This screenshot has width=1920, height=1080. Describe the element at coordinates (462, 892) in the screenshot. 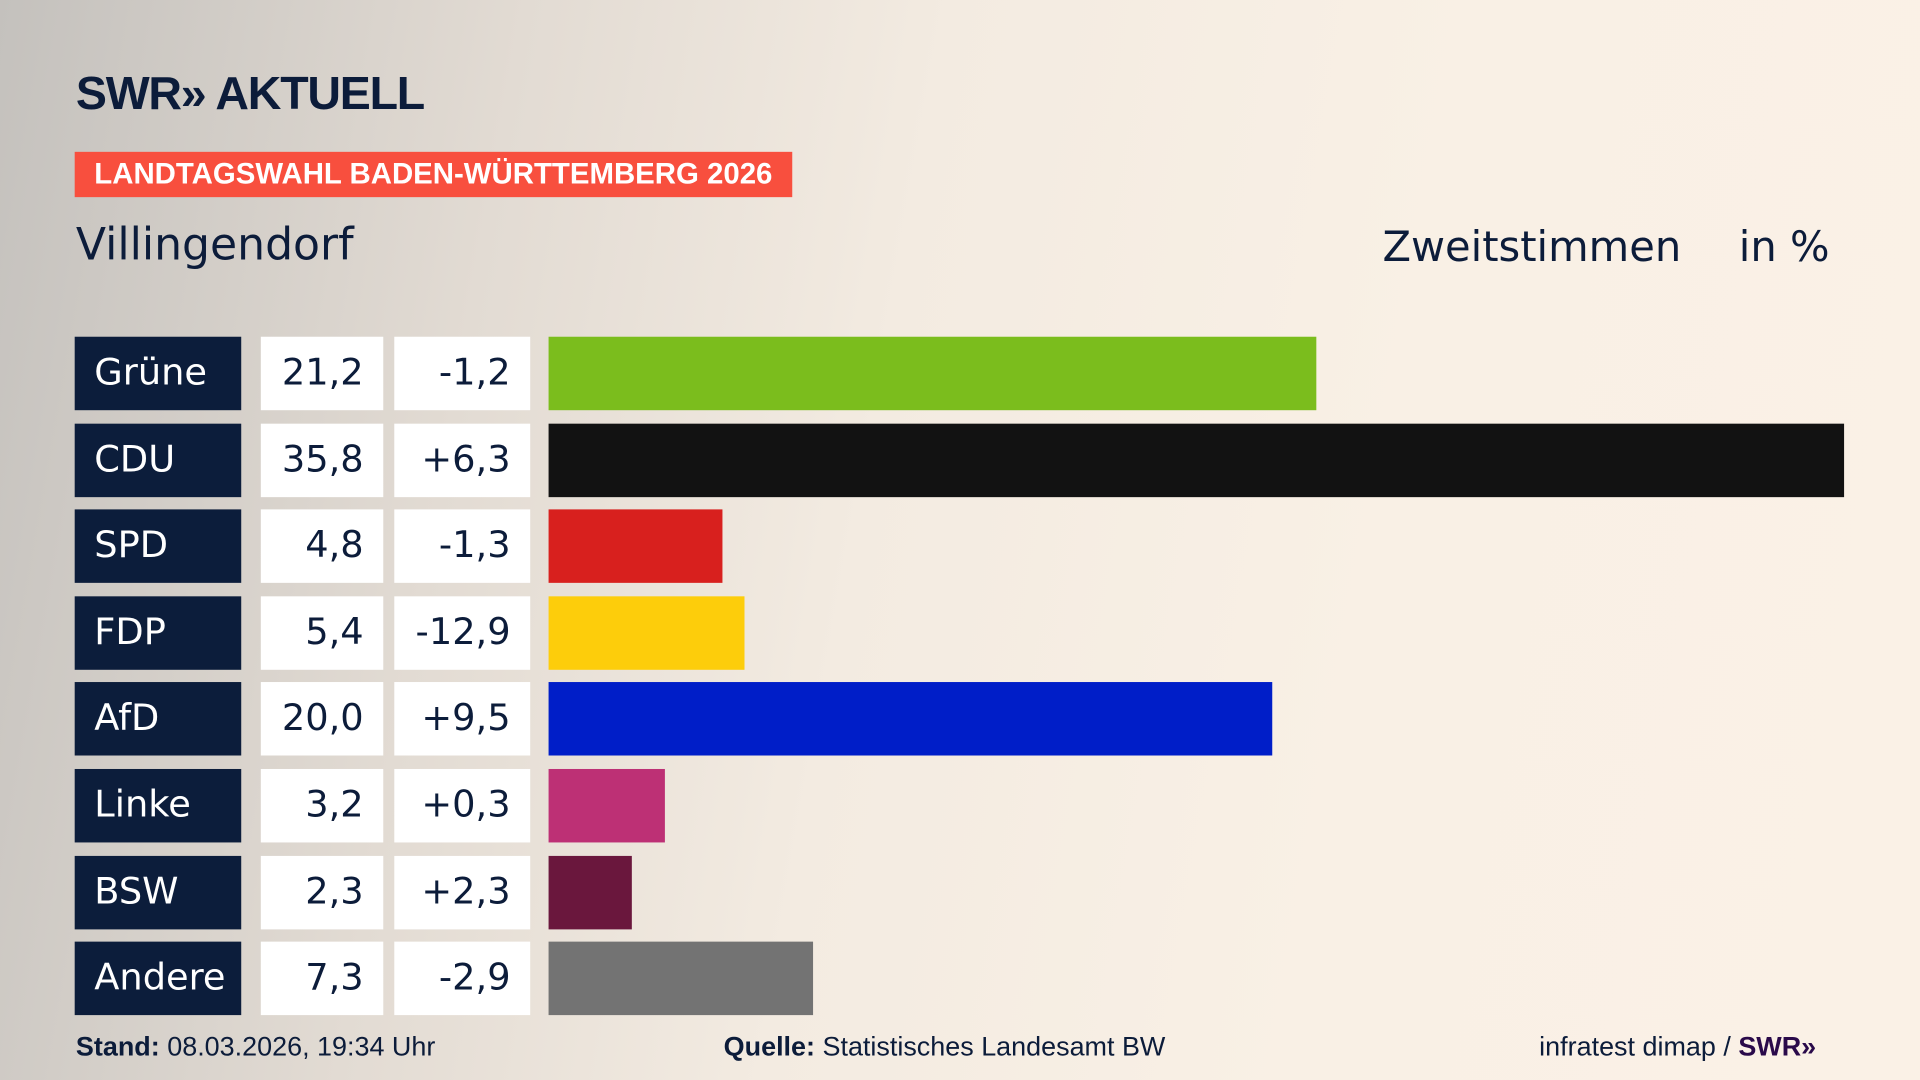

I see `change-label: +2,3` at that location.